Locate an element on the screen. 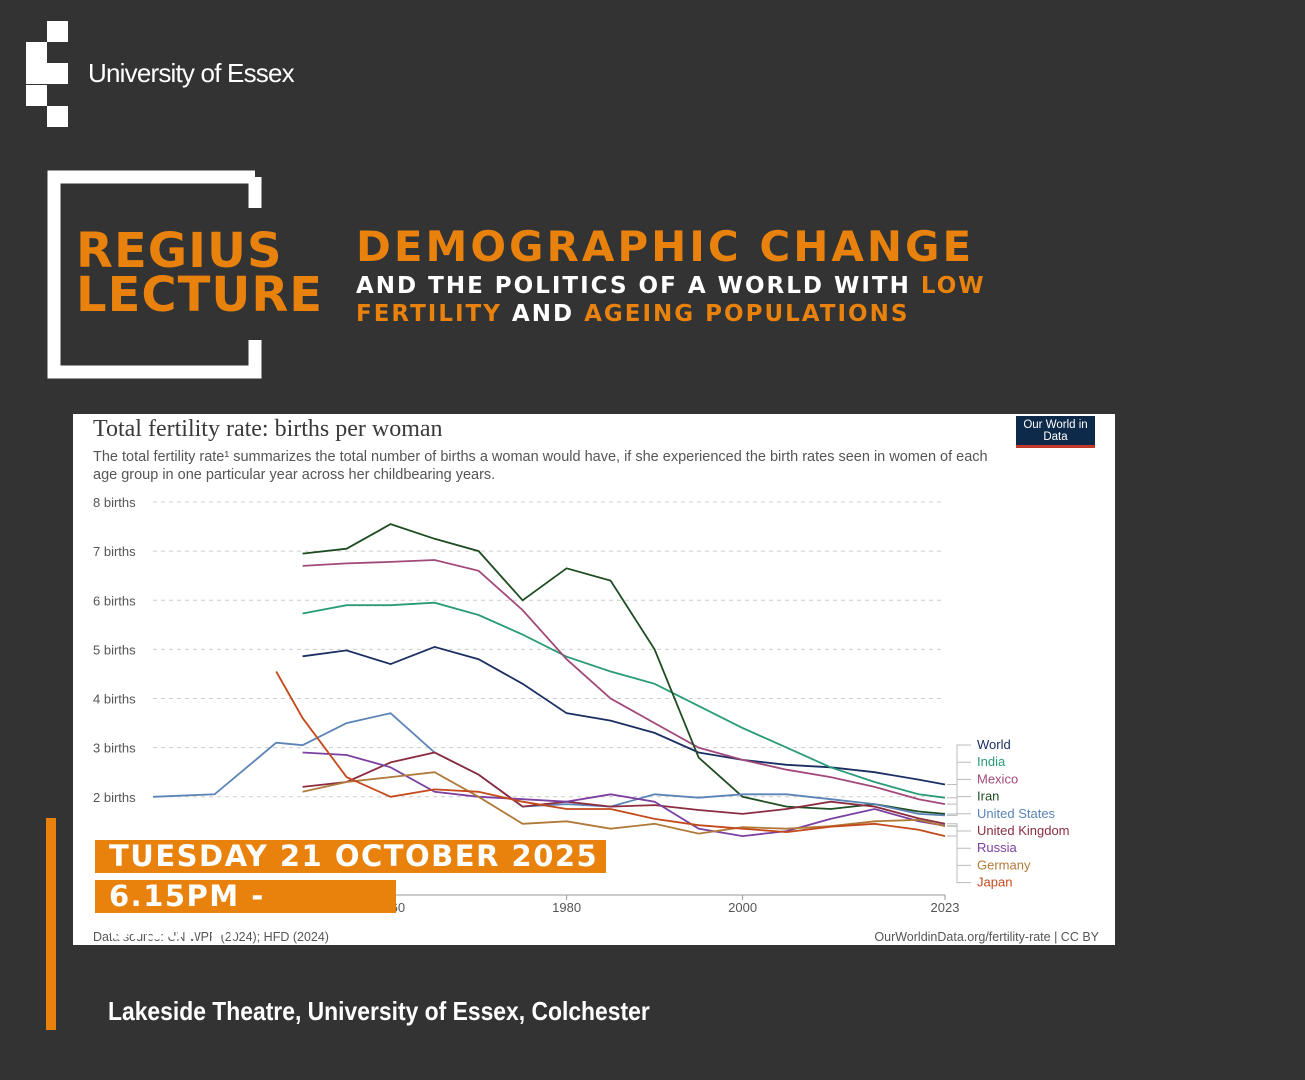 The height and width of the screenshot is (1080, 1305). legend-label: India is located at coordinates (991, 761).